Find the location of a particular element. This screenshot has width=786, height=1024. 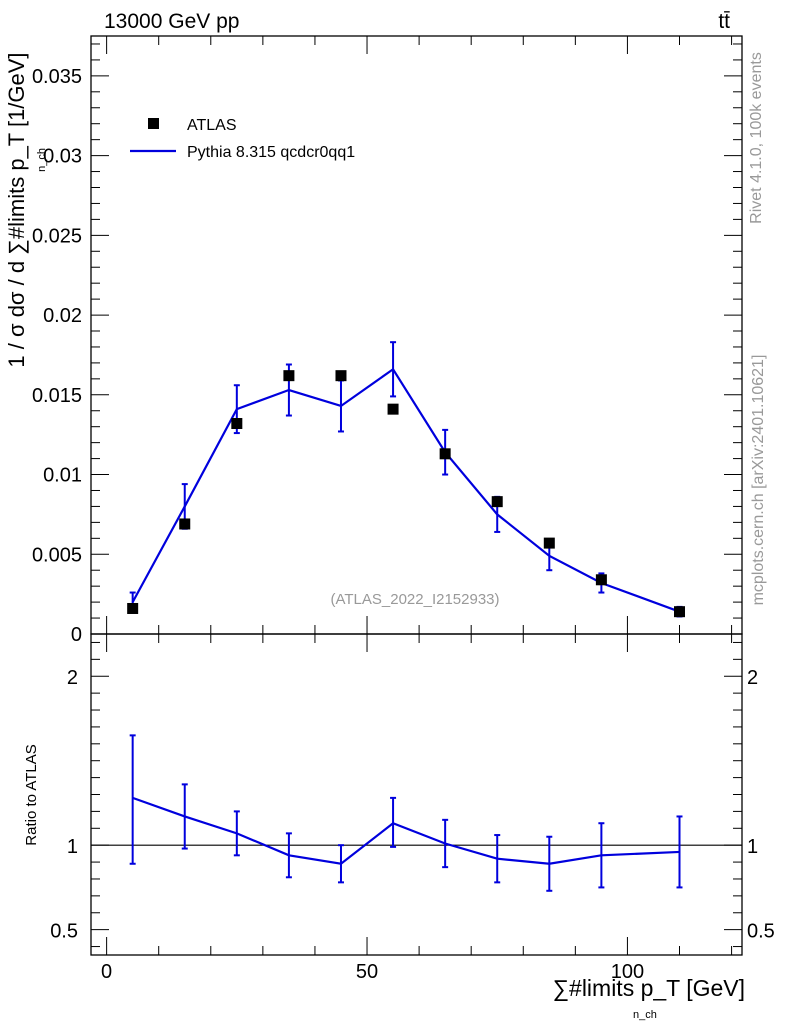

ratio-y-axis-label: Ratio to ATLAS is located at coordinates (31, 794).